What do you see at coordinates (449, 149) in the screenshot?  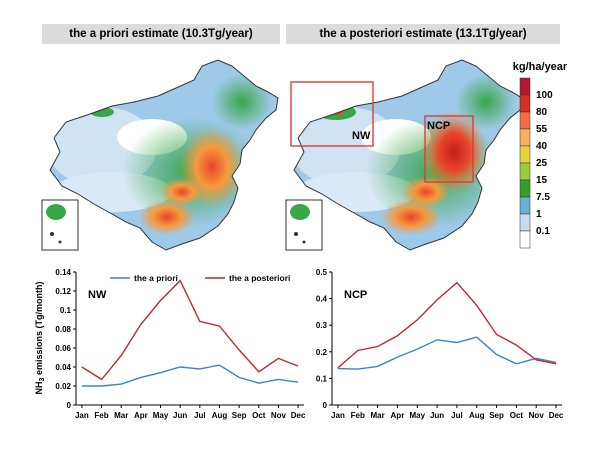 I see `ncp-region-box` at bounding box center [449, 149].